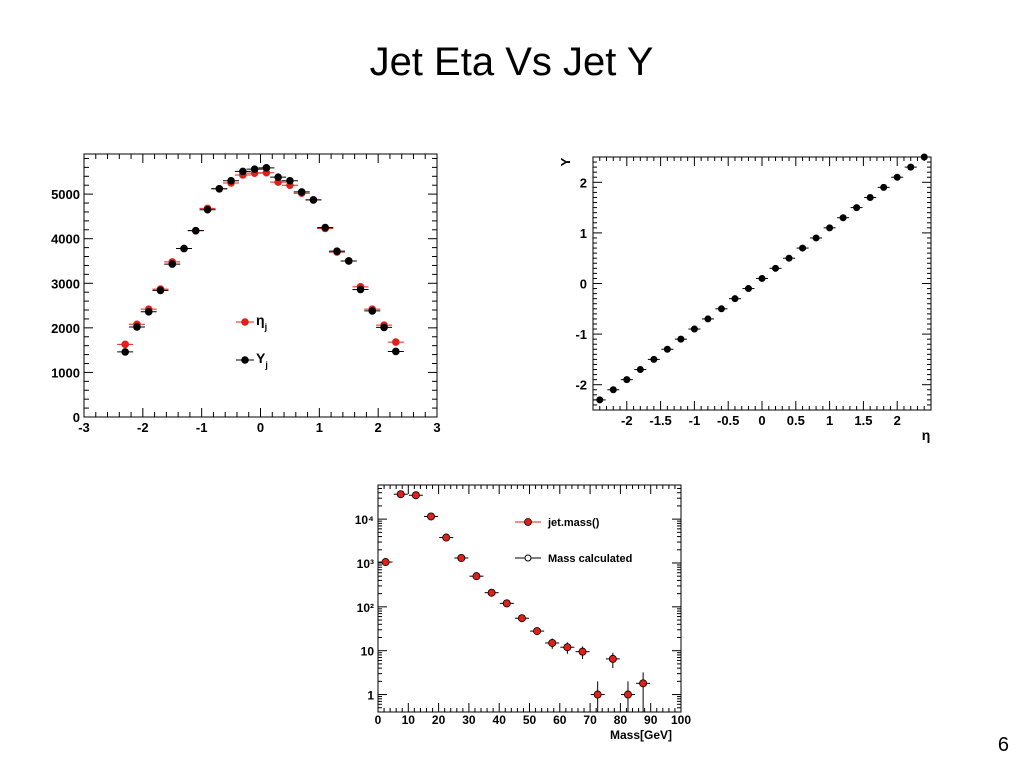  I want to click on y-tick-label-3000: 3000, so click(65, 283).